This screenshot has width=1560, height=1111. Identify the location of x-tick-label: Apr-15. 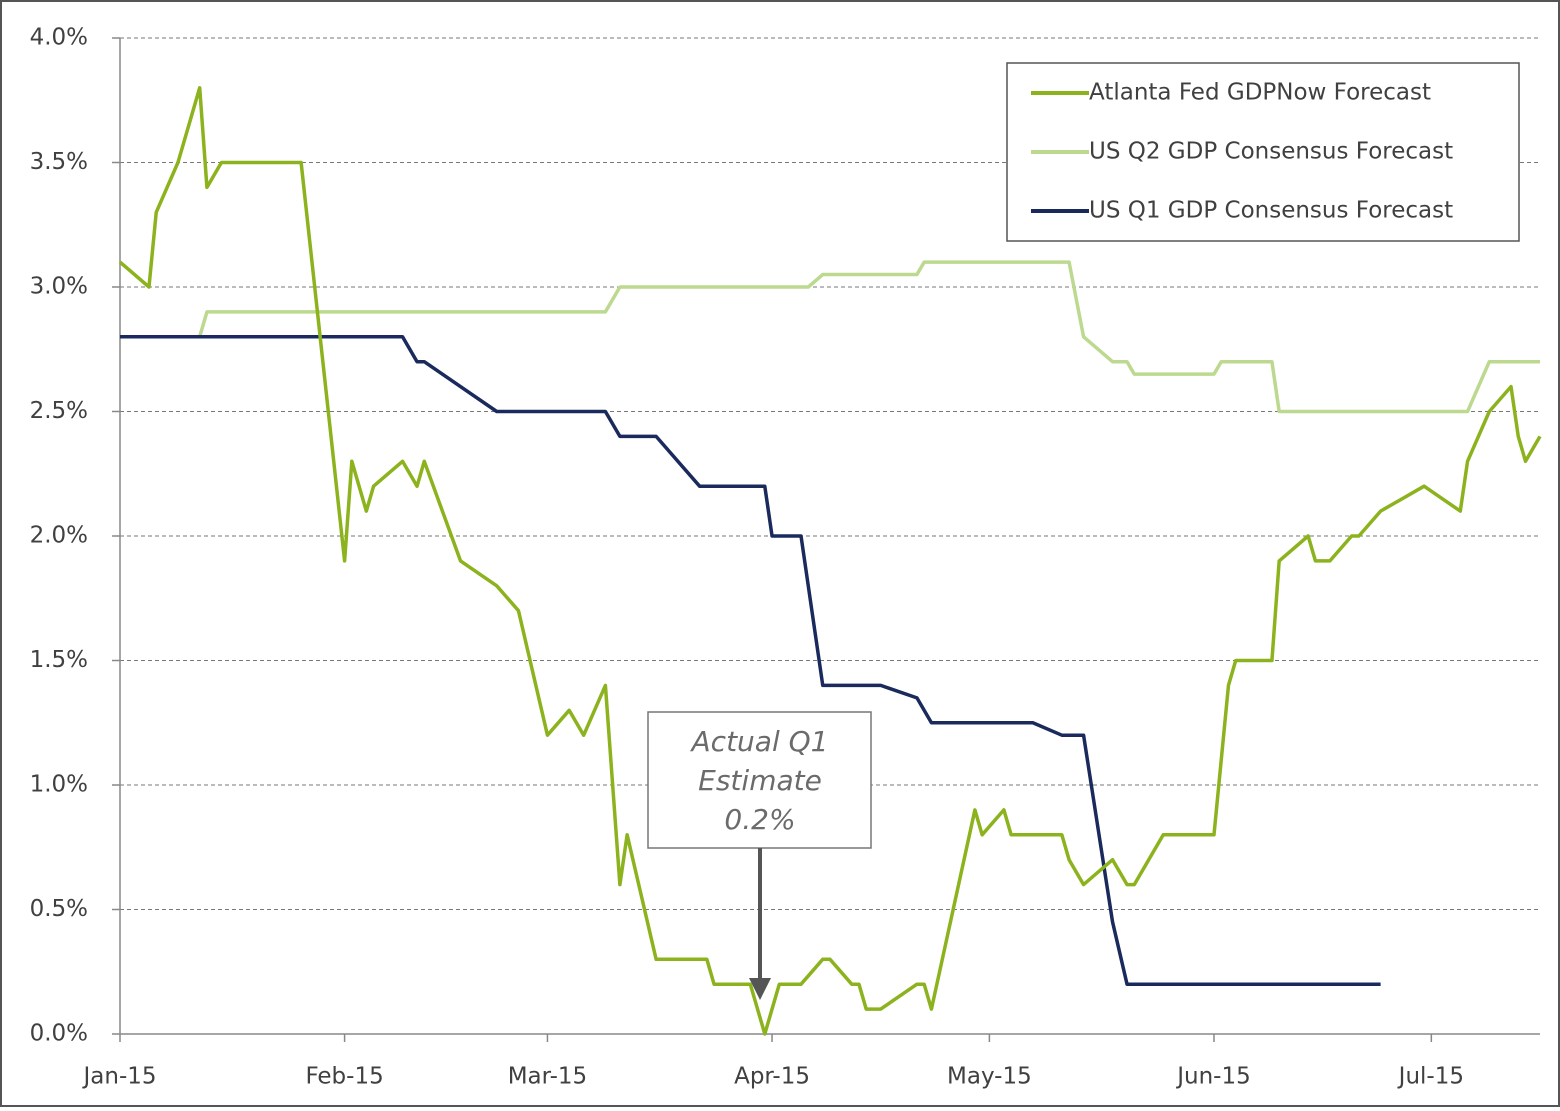
(772, 1077).